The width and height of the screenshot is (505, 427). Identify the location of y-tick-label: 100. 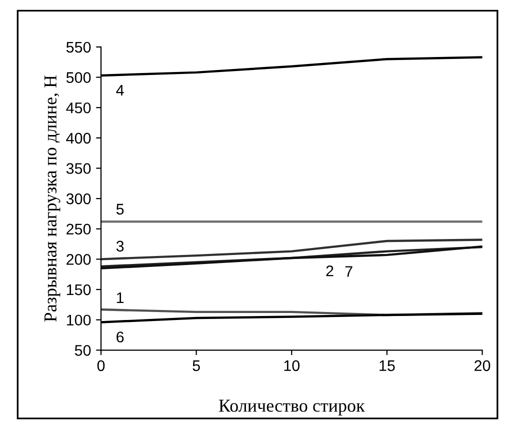
(78, 320).